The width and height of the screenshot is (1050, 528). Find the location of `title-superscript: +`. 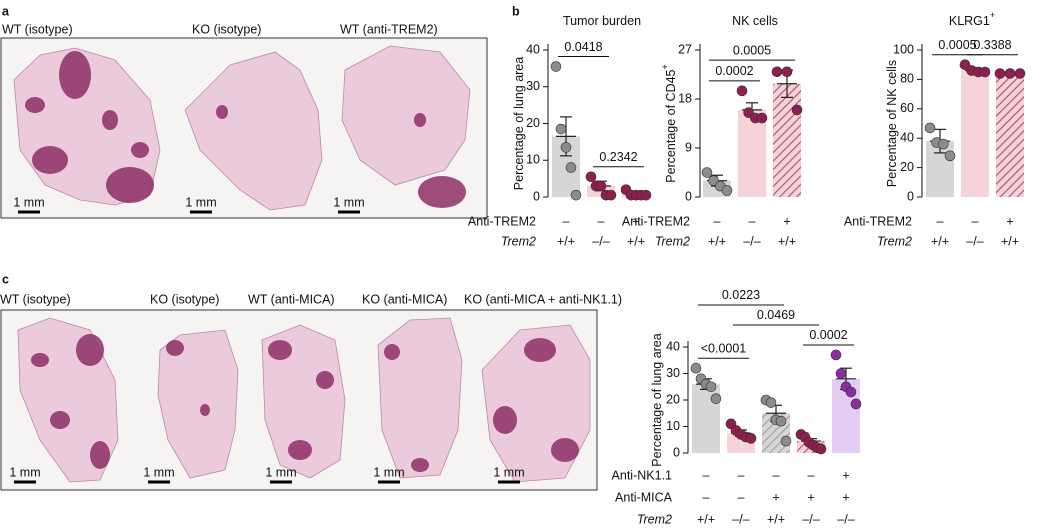

title-superscript: + is located at coordinates (992, 15).